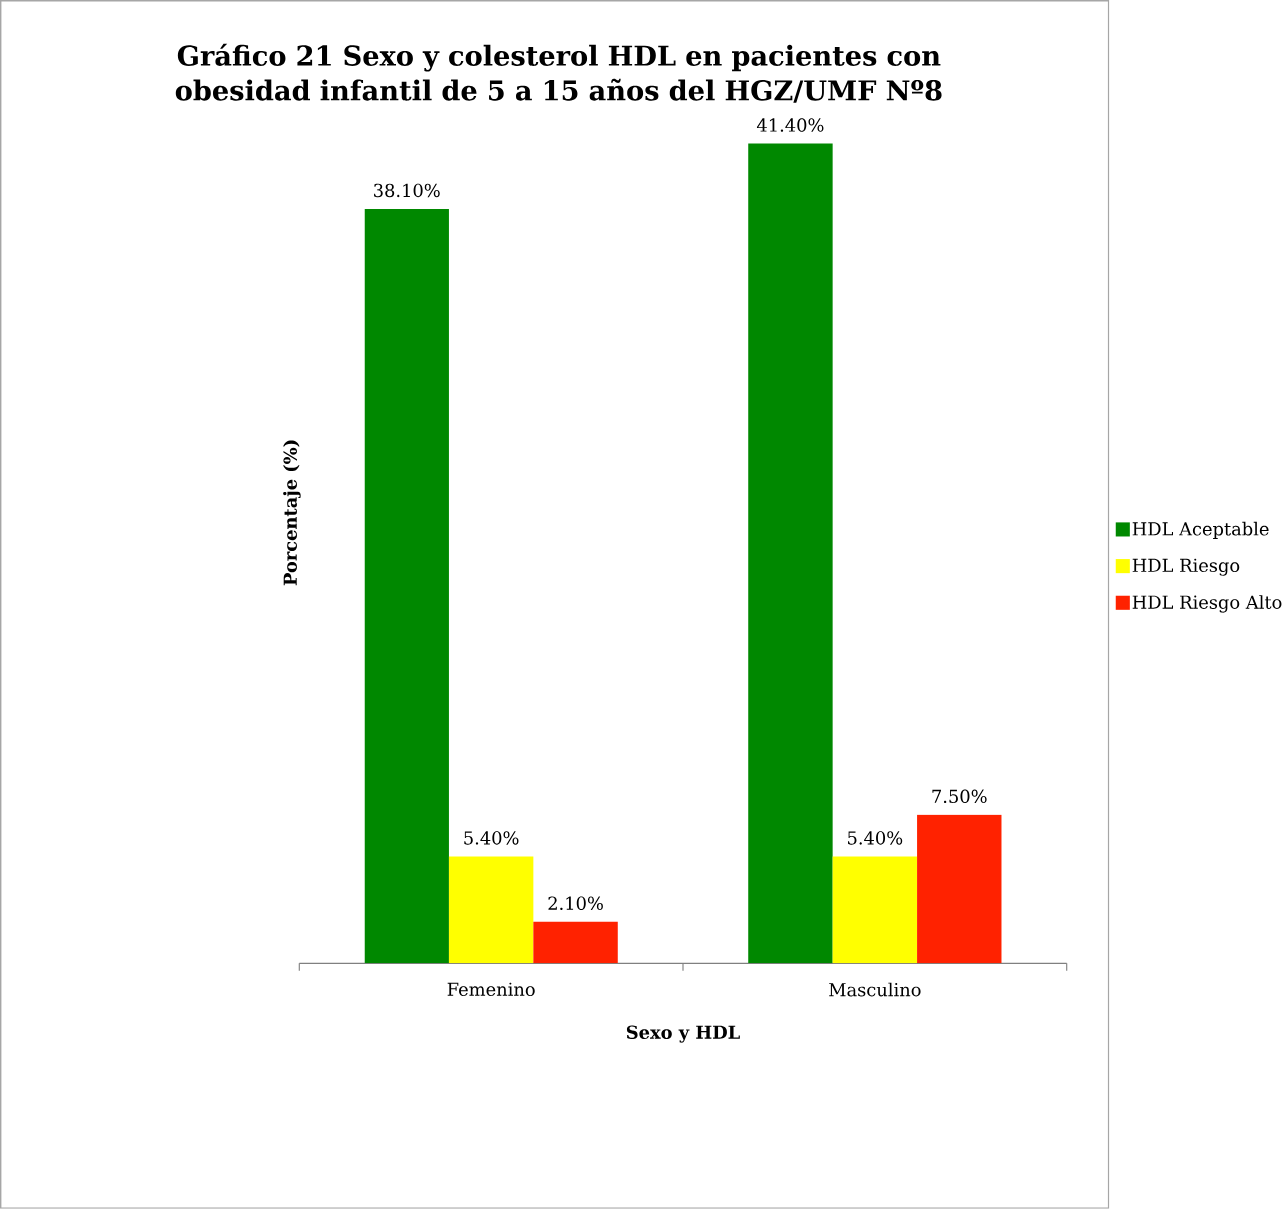  What do you see at coordinates (959, 796) in the screenshot?
I see `data-label: 7.50%` at bounding box center [959, 796].